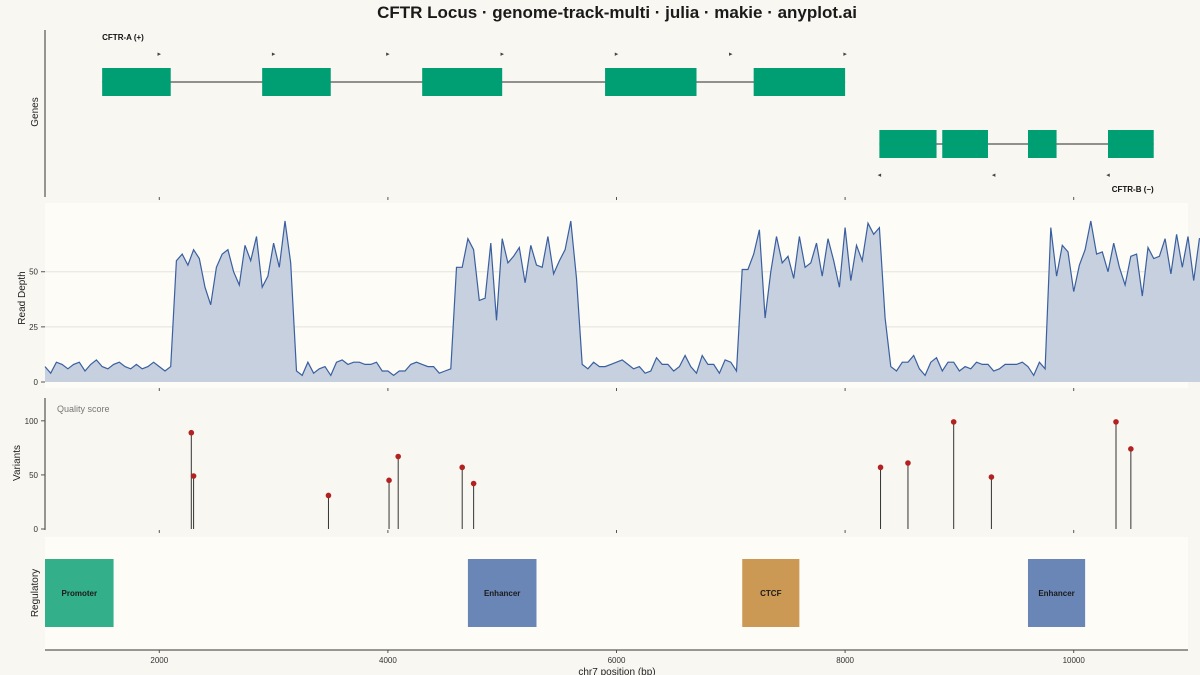 Image resolution: width=1200 pixels, height=675 pixels. I want to click on gene-label: CFTR-B (−), so click(1133, 189).